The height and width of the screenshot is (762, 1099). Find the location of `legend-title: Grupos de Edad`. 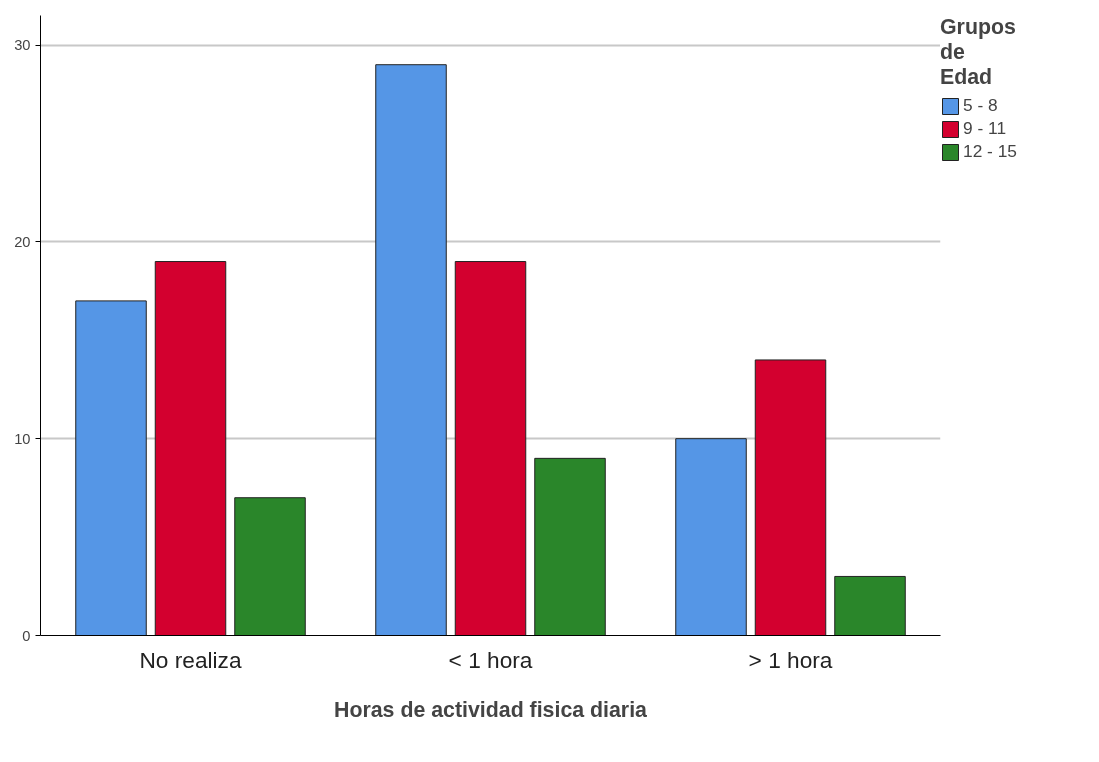

legend-title: Grupos de Edad is located at coordinates (978, 52).